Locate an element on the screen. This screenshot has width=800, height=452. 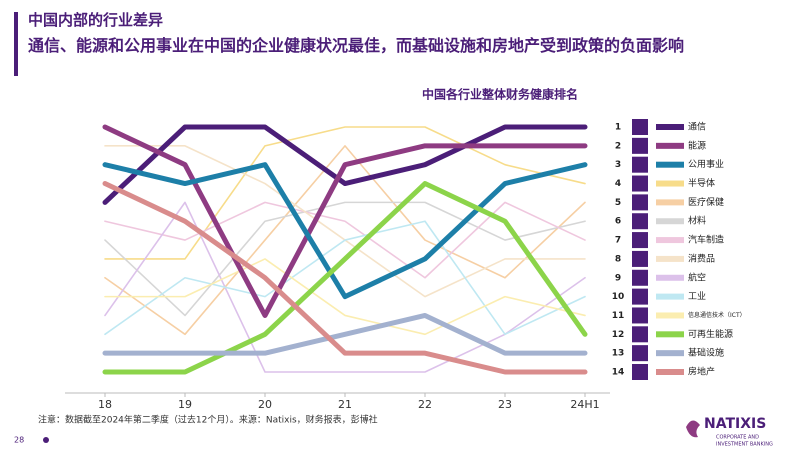
y-tick-label: 3 is located at coordinates (618, 165).